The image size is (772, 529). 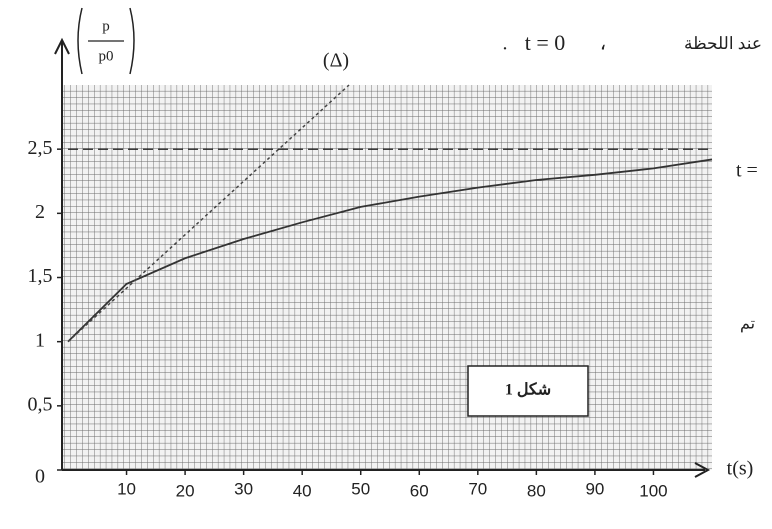 What do you see at coordinates (747, 324) in the screenshot?
I see `side-text: تم` at bounding box center [747, 324].